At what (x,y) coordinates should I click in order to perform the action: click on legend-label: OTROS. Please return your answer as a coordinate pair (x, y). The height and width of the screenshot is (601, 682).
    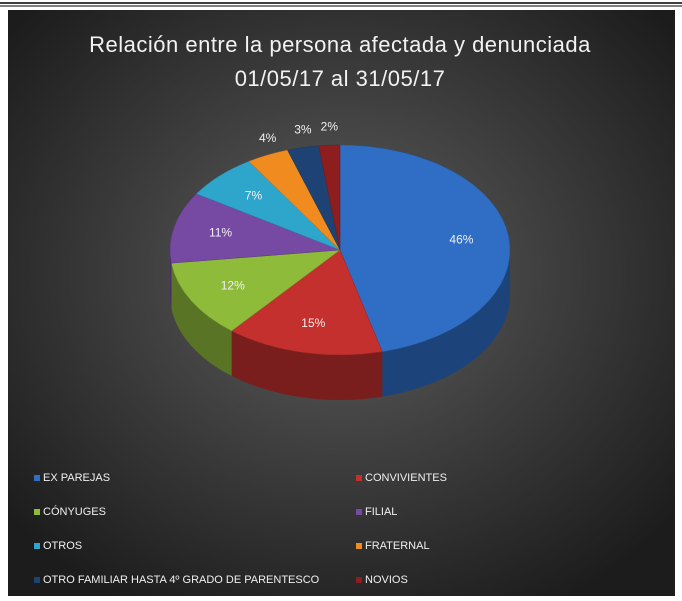
    Looking at the image, I should click on (62, 546).